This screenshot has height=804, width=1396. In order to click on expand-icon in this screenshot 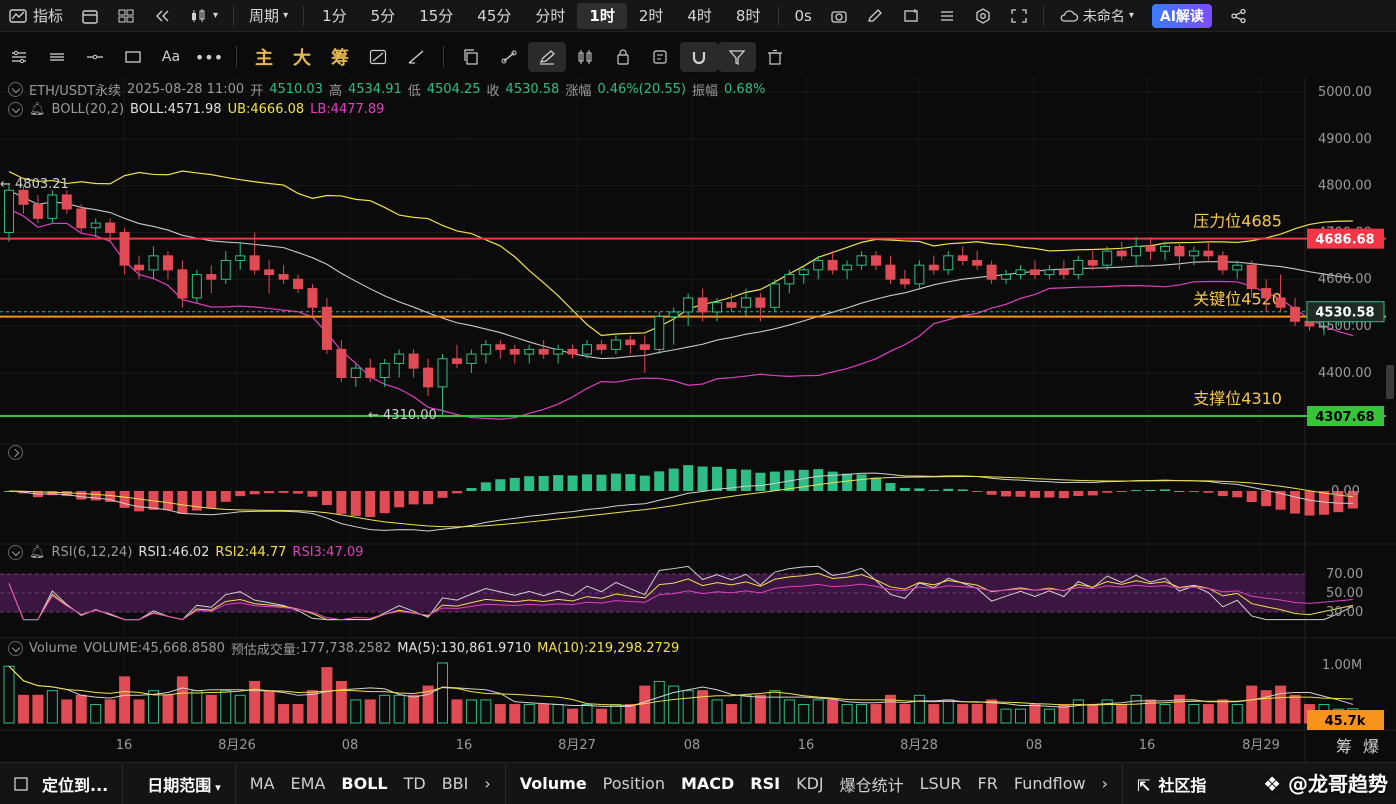, I will do `click(15, 452)`.